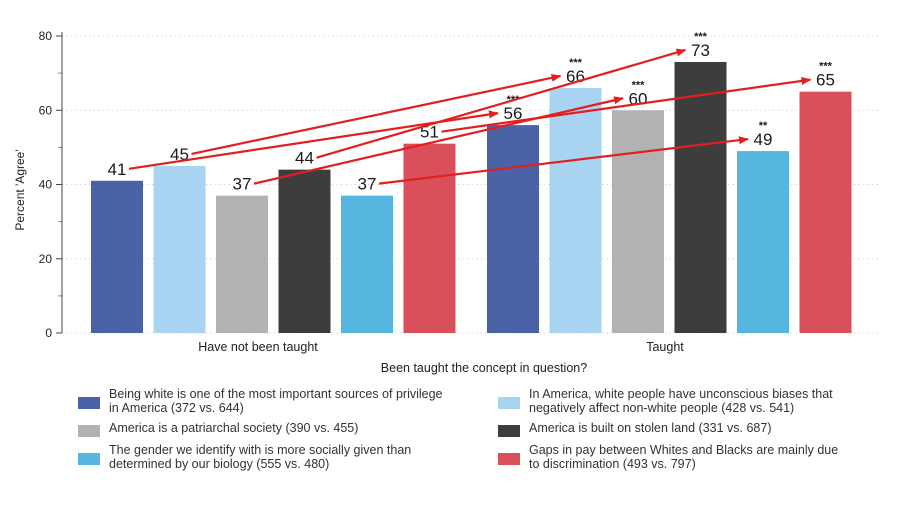  I want to click on significance-label: **, so click(763, 126).